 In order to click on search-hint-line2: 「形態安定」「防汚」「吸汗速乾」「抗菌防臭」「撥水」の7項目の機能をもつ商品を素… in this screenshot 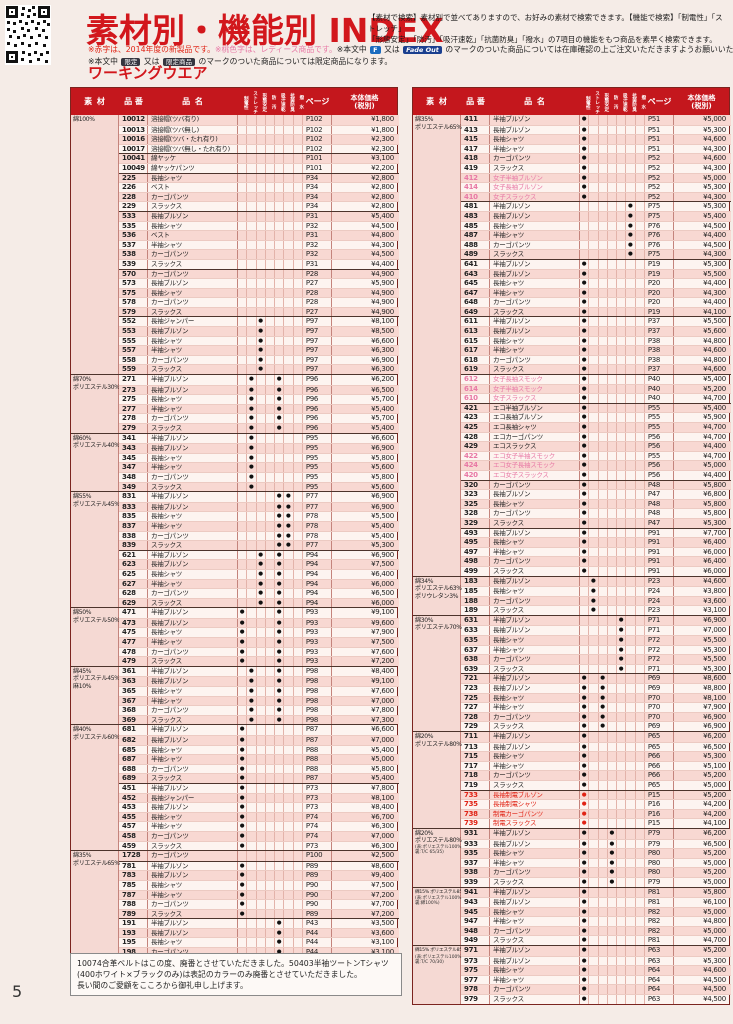, I will do `click(542, 39)`.